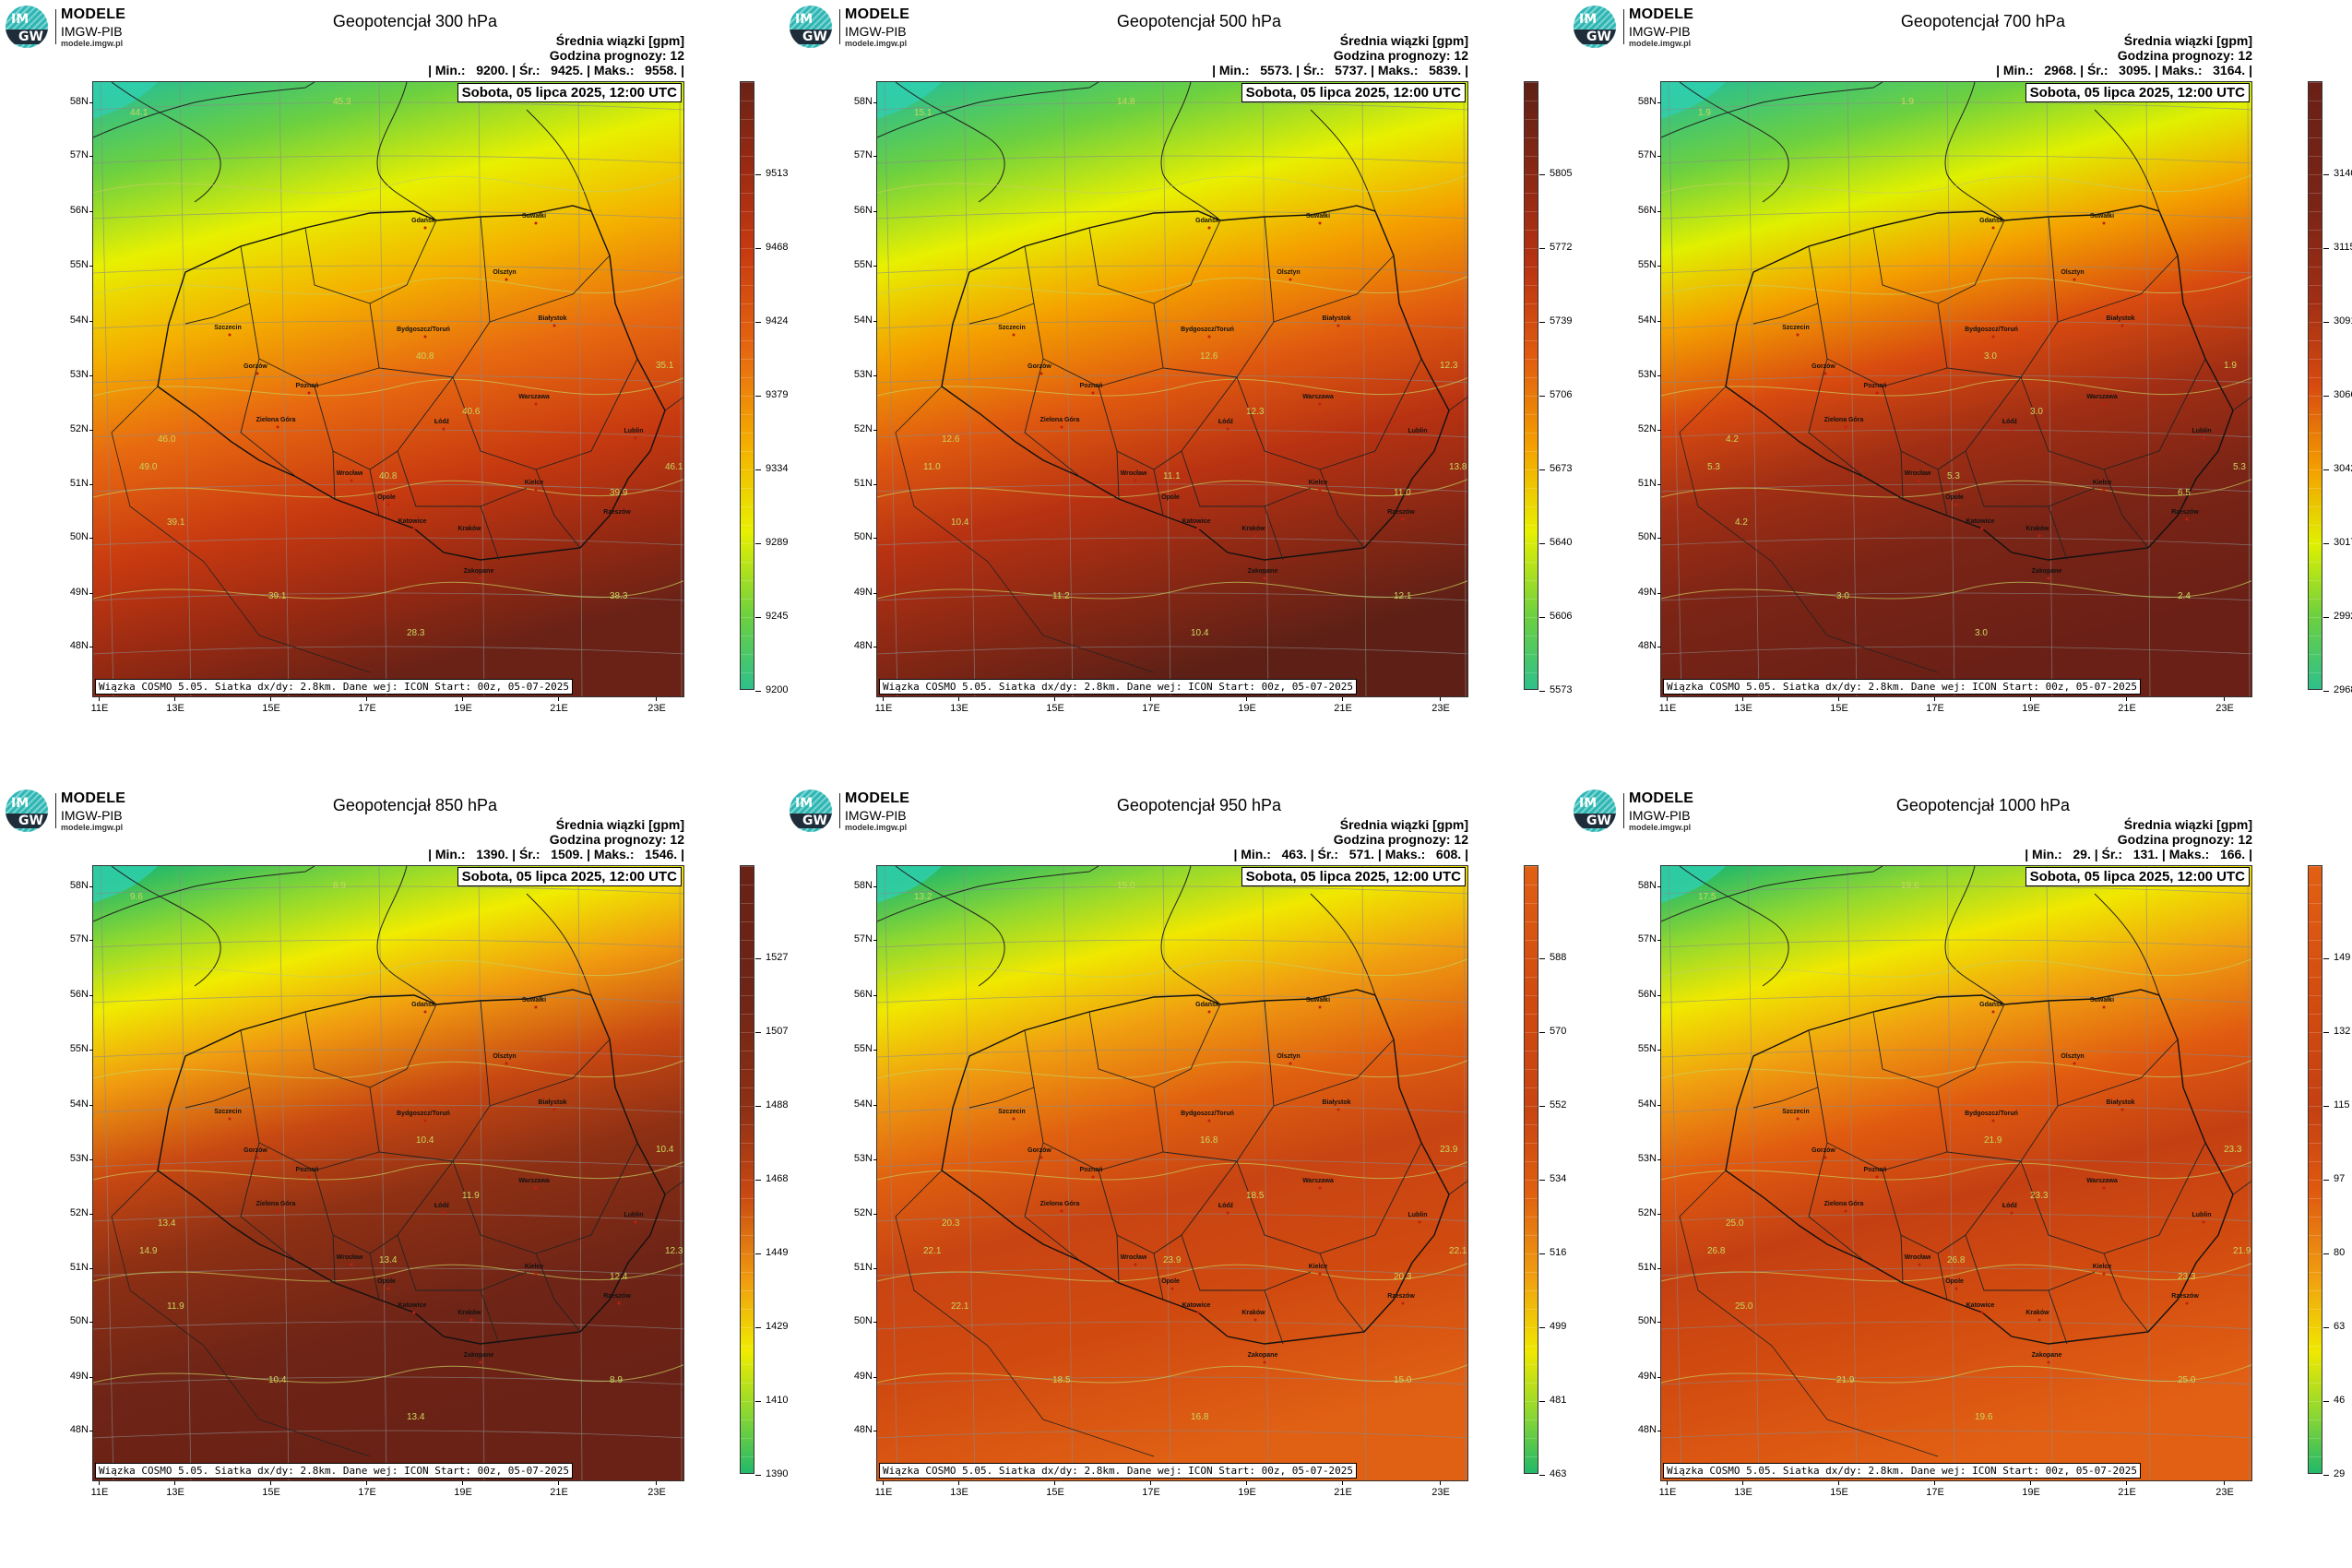  I want to click on colorbar-tick-label: 3066, so click(2337, 394).